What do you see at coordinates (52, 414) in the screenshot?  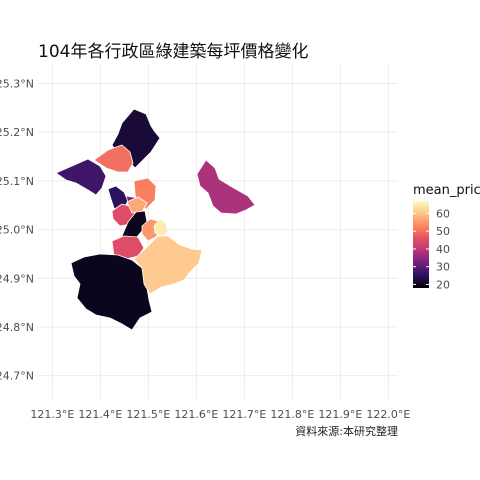 I see `x-tick-label: 121.3°E` at bounding box center [52, 414].